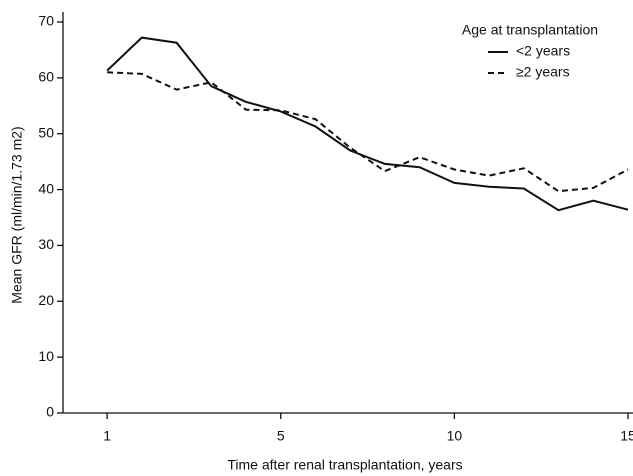 The height and width of the screenshot is (476, 633). Describe the element at coordinates (46, 300) in the screenshot. I see `y-tick-label: 20` at that location.